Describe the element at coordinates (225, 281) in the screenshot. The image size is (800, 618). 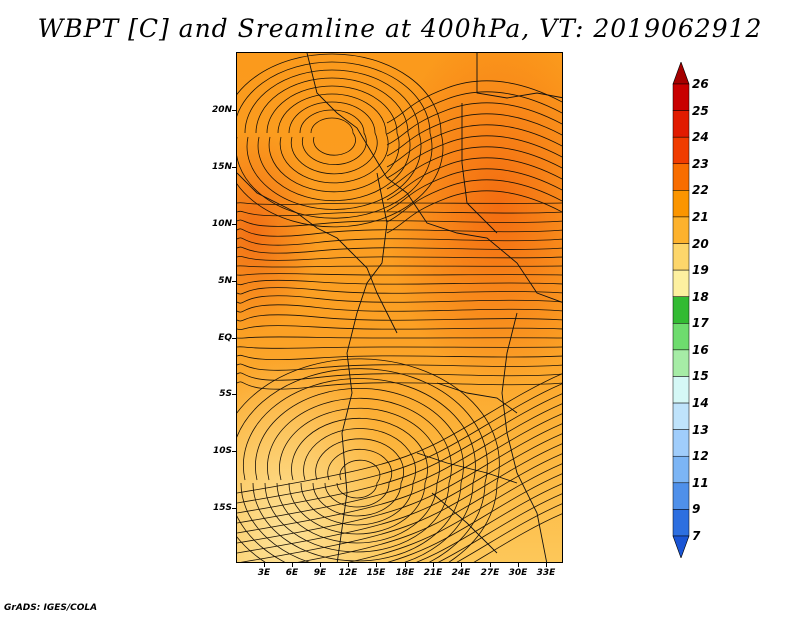
I see `lat-label-5n: 5N` at that location.